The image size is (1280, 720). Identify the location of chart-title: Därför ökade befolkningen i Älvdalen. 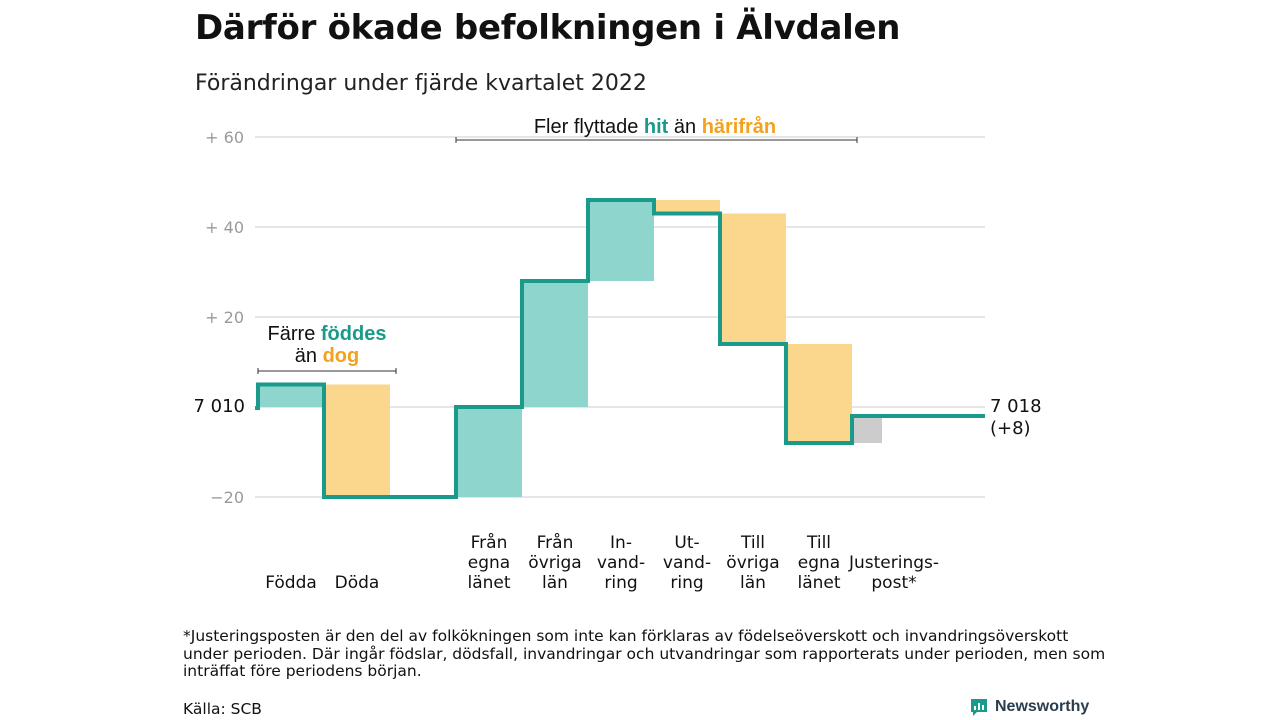
(548, 28).